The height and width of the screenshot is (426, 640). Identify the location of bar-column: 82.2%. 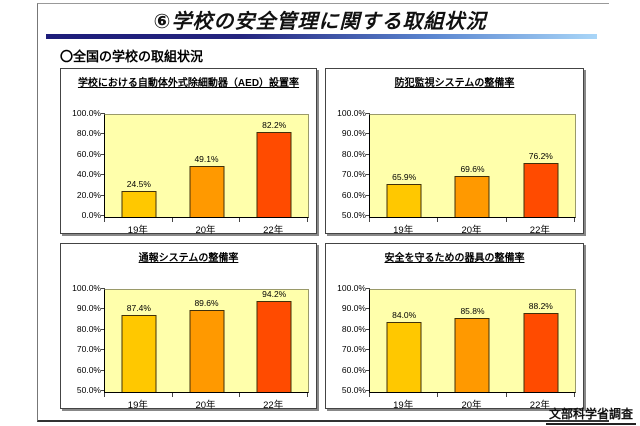
(274, 166).